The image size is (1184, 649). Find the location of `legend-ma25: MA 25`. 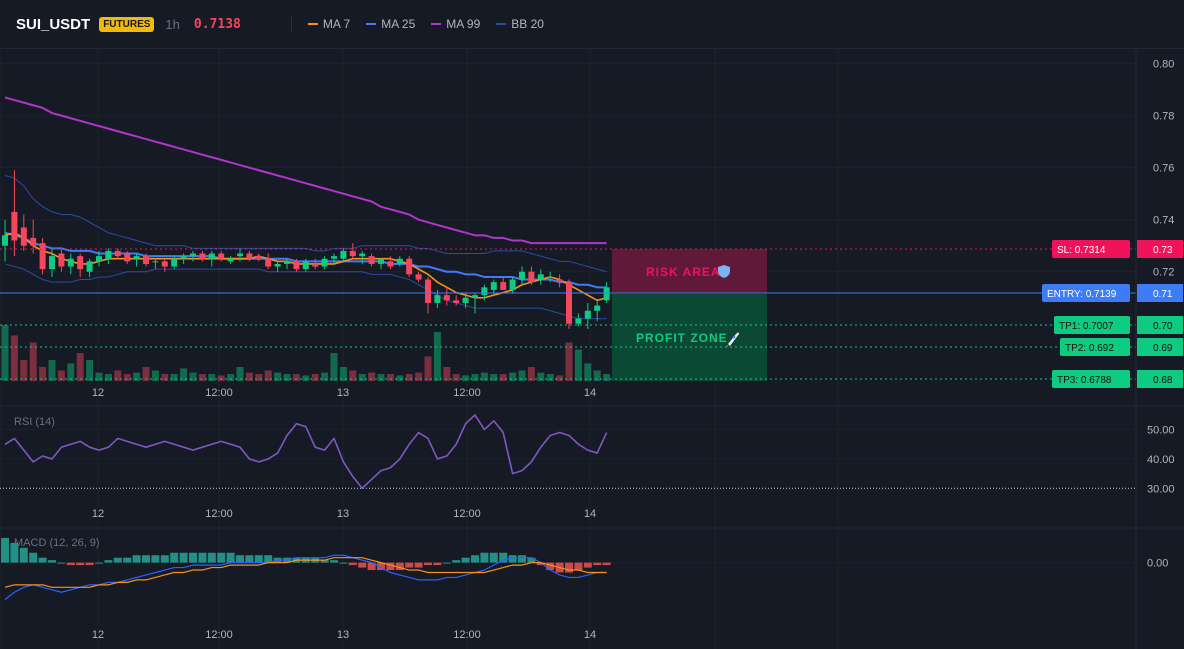

legend-ma25: MA 25 is located at coordinates (390, 24).